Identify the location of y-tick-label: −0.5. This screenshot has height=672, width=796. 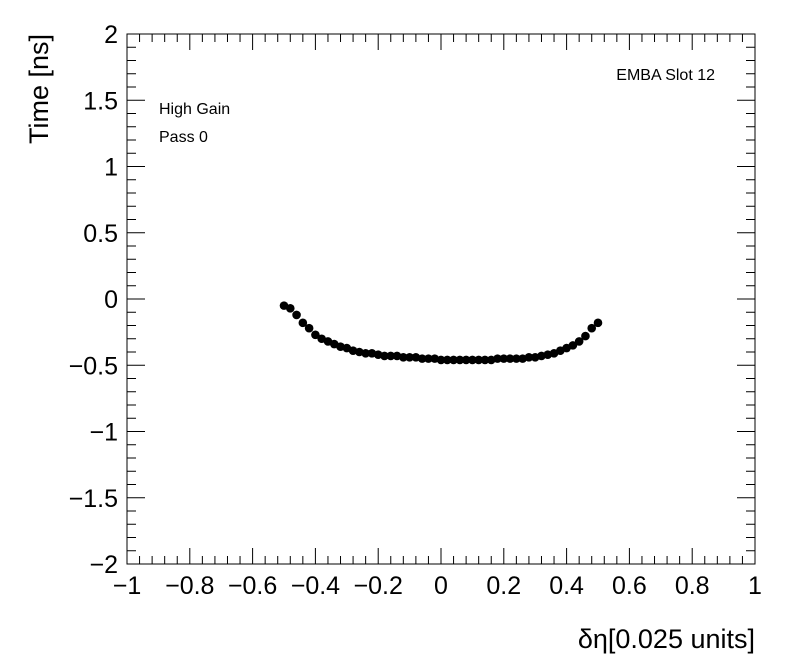
(93, 366).